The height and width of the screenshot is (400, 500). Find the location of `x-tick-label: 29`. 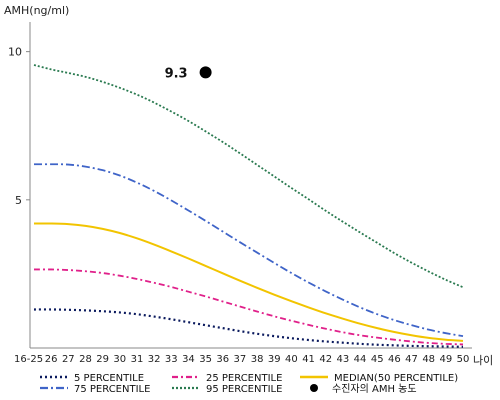

x-tick-label: 29 is located at coordinates (102, 359).